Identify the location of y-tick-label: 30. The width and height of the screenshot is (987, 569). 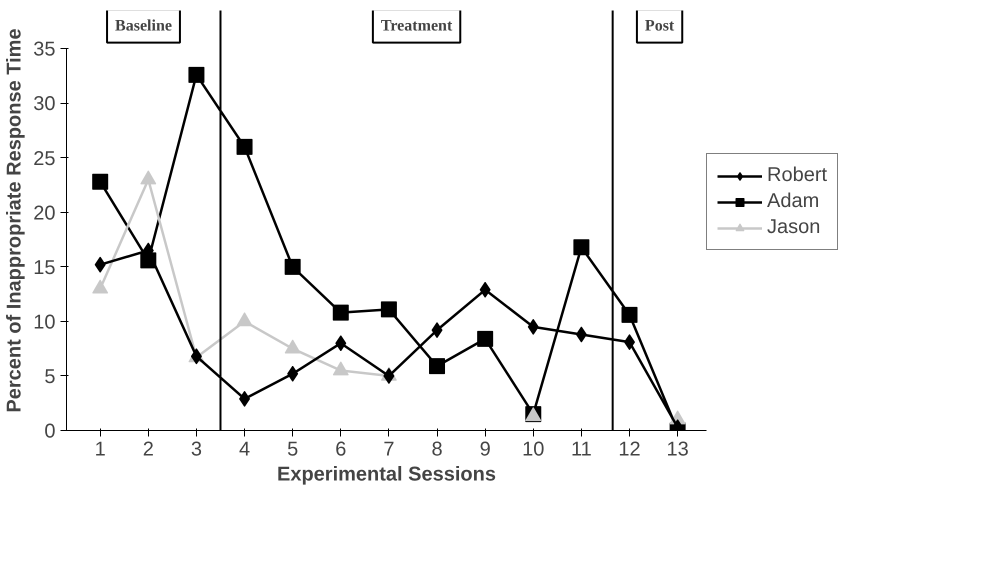
(44, 104).